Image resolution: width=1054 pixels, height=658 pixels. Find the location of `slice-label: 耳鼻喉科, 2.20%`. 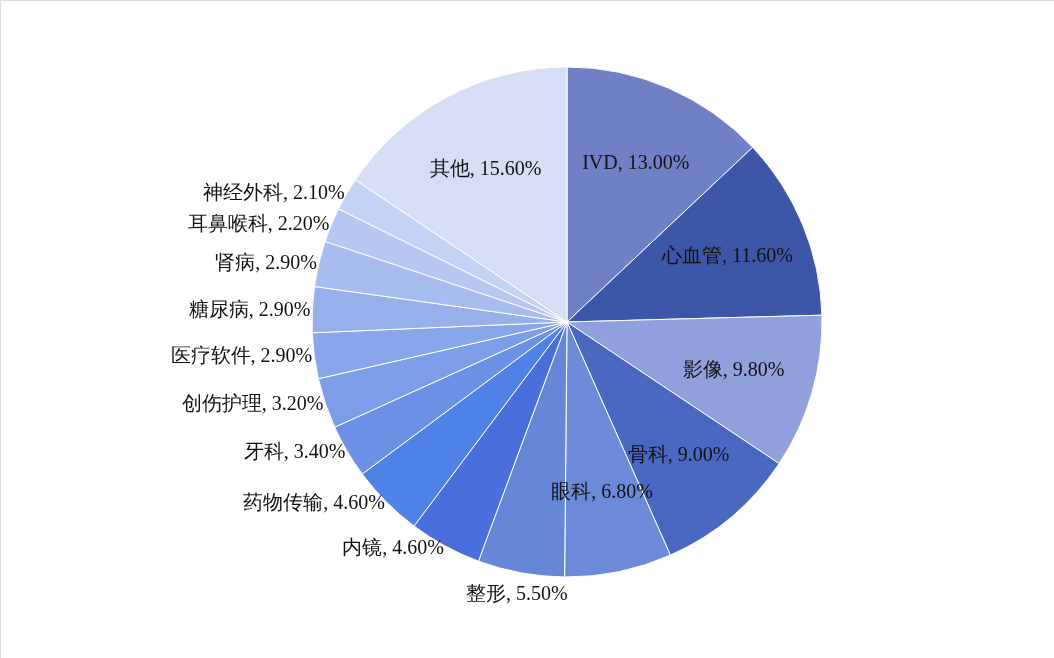

slice-label: 耳鼻喉科, 2.20% is located at coordinates (258, 223).